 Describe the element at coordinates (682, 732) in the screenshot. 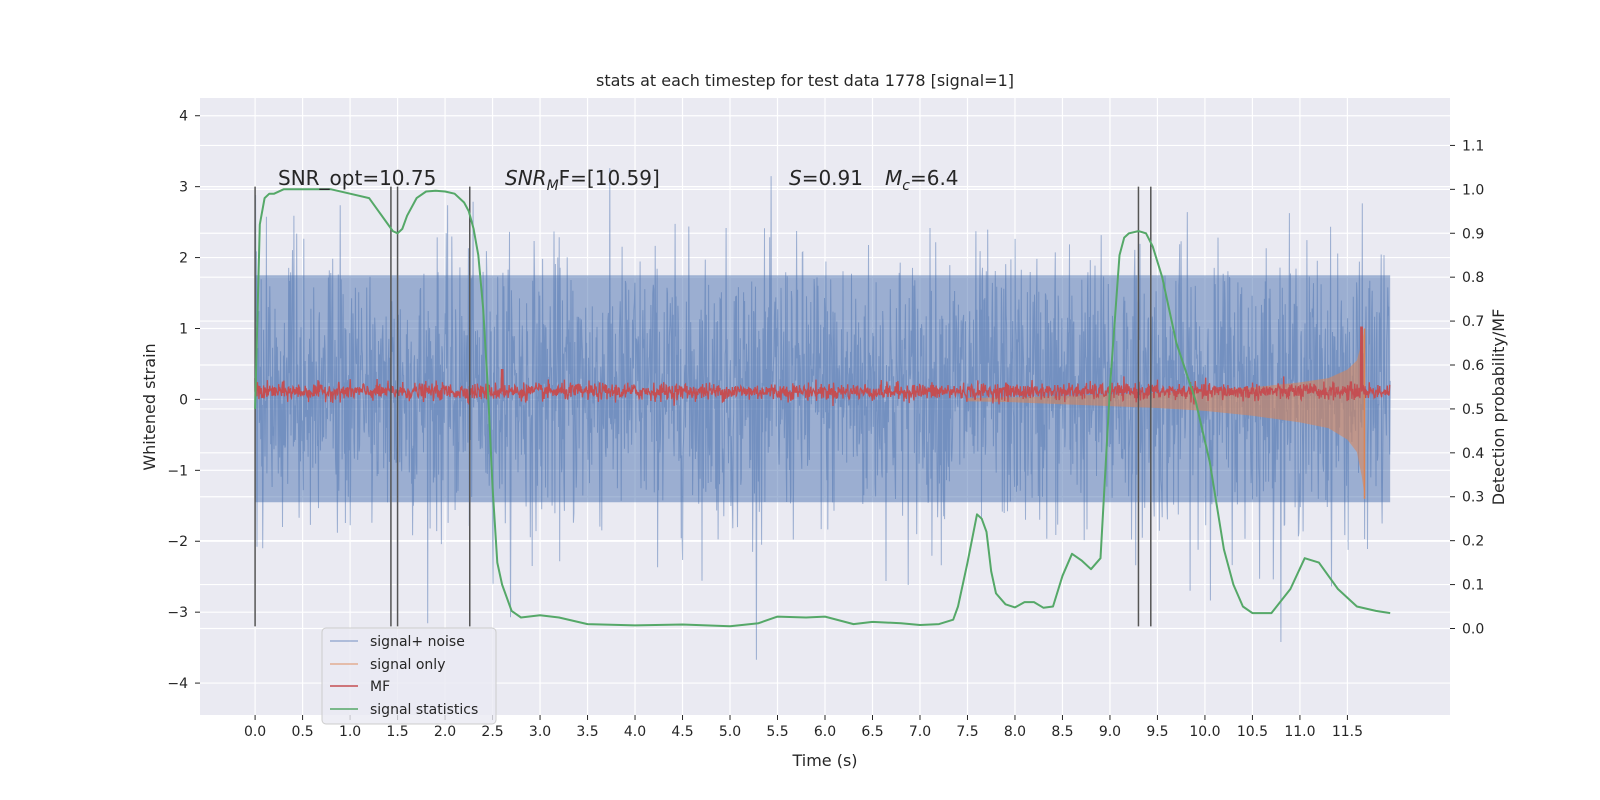

I see `x-tick-label-9: 4.5` at that location.